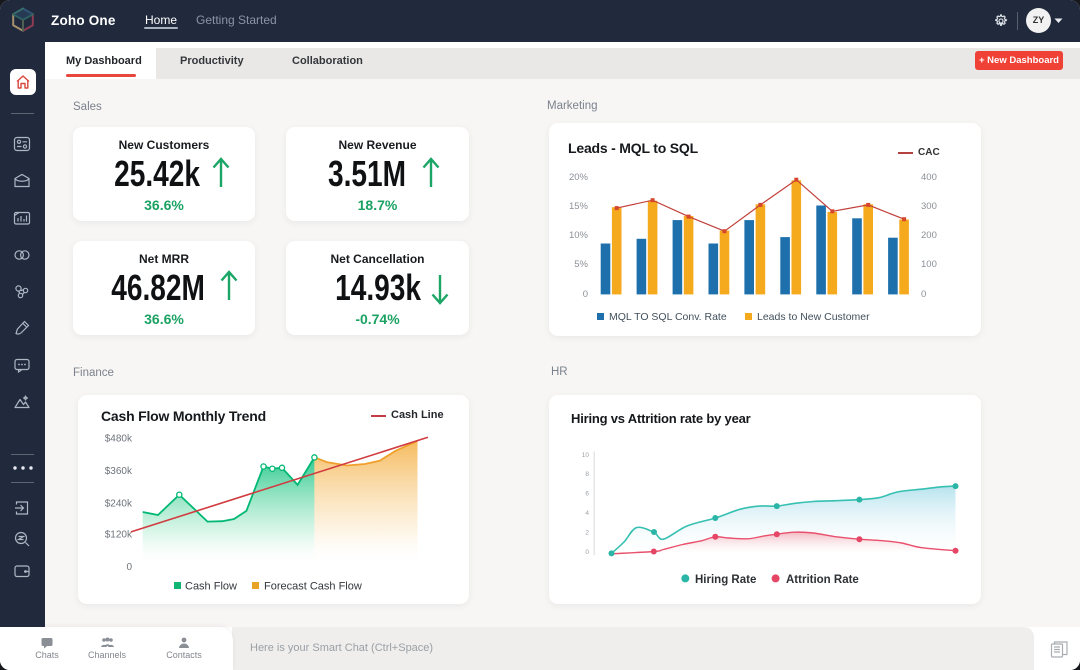 Image resolution: width=1080 pixels, height=670 pixels. I want to click on svg-text: $240k, so click(119, 503).